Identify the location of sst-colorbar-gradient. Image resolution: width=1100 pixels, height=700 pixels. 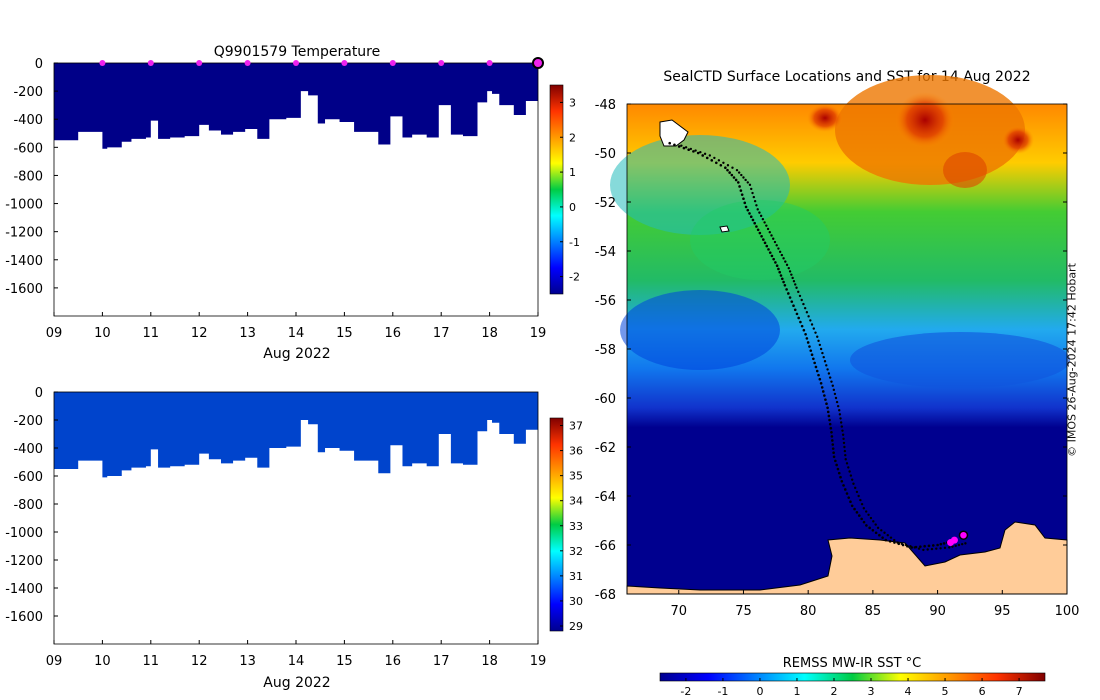
(852, 677).